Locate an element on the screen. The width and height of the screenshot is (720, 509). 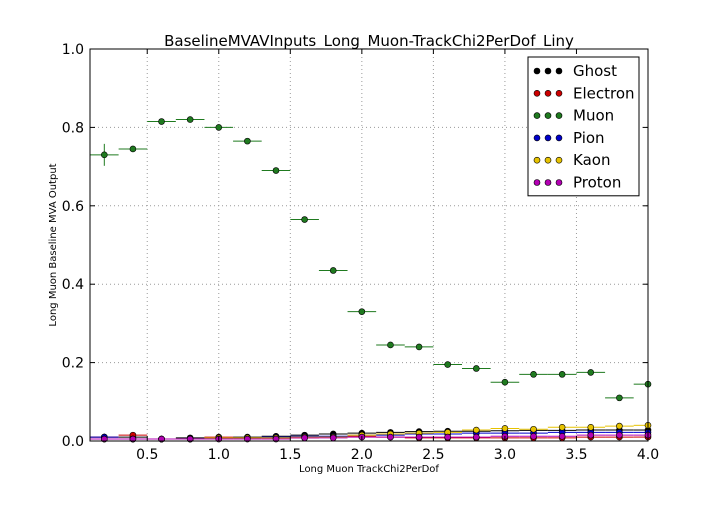
series-proton is located at coordinates (371, 437).